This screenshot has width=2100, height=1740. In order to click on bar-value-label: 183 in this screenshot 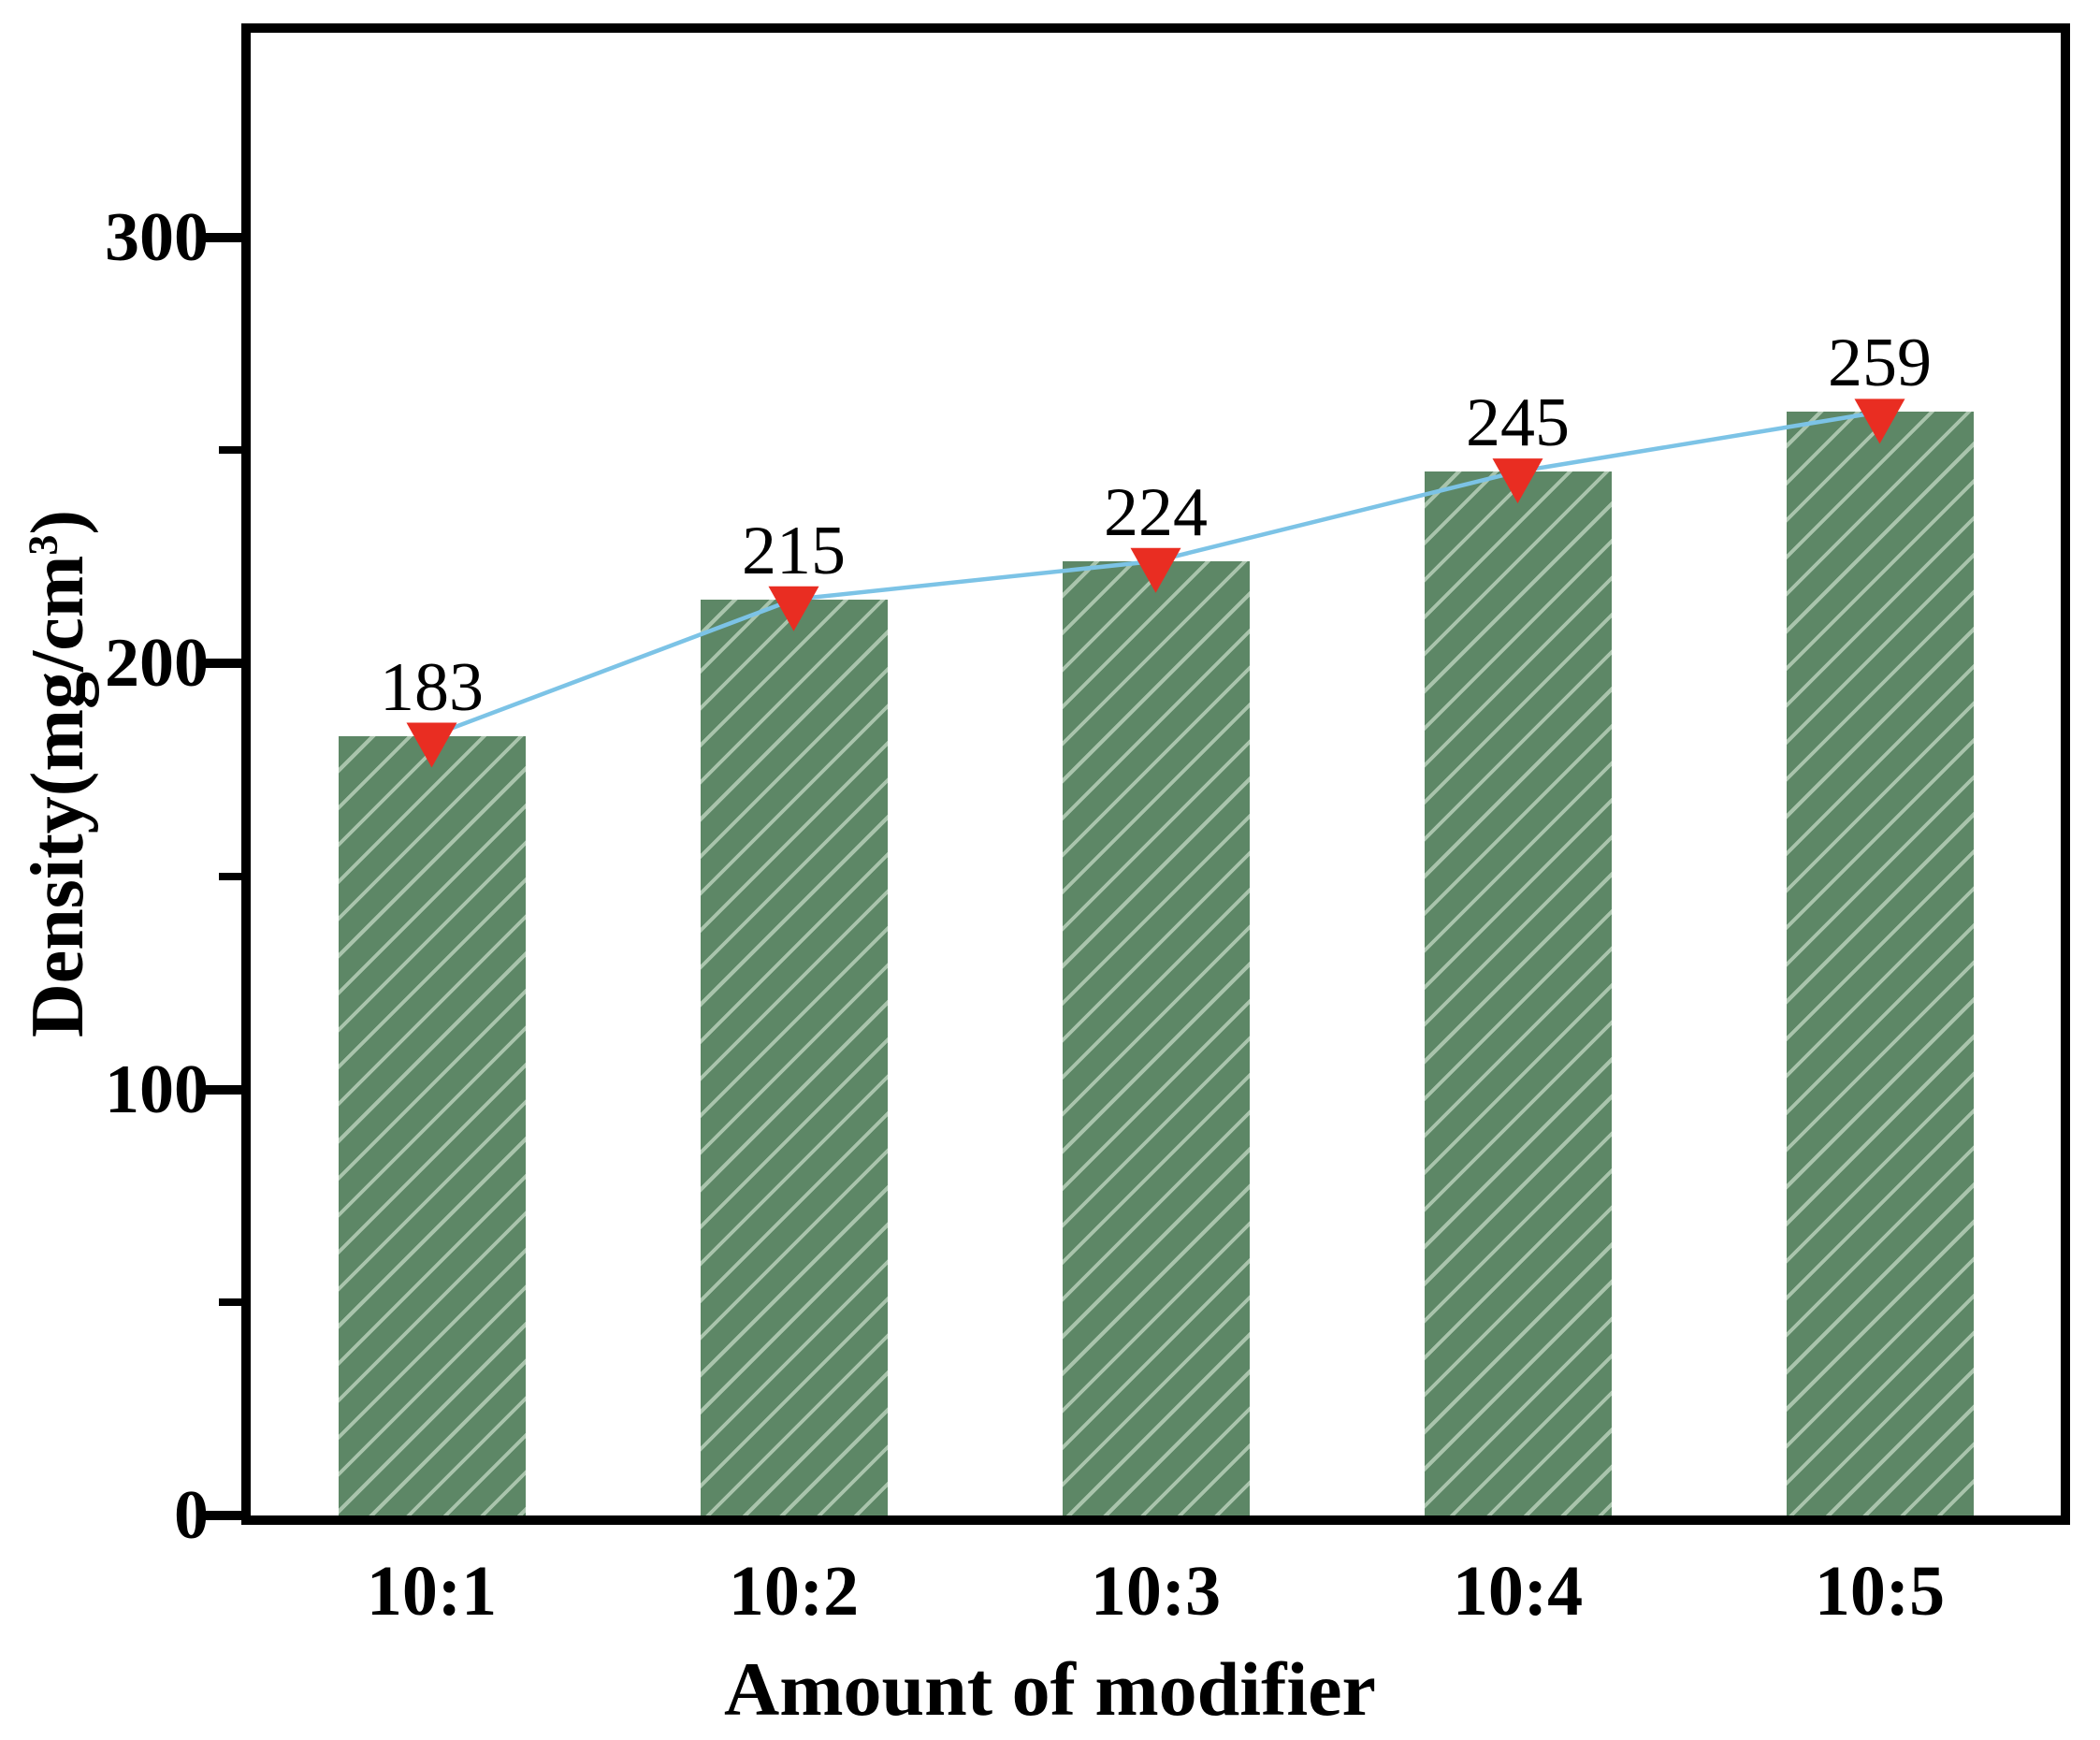, I will do `click(432, 687)`.